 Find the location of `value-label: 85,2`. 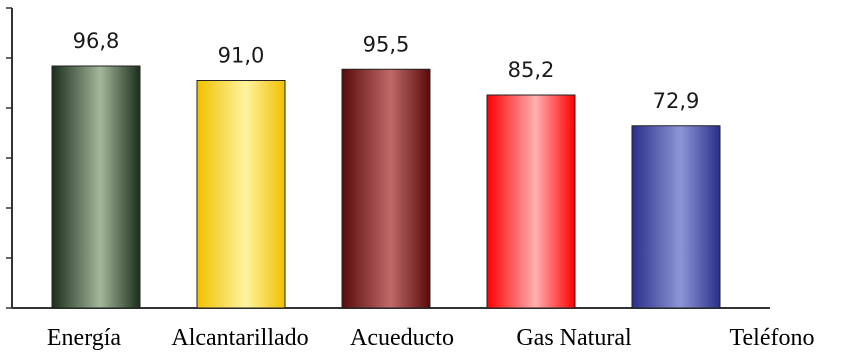

value-label: 85,2 is located at coordinates (531, 70).